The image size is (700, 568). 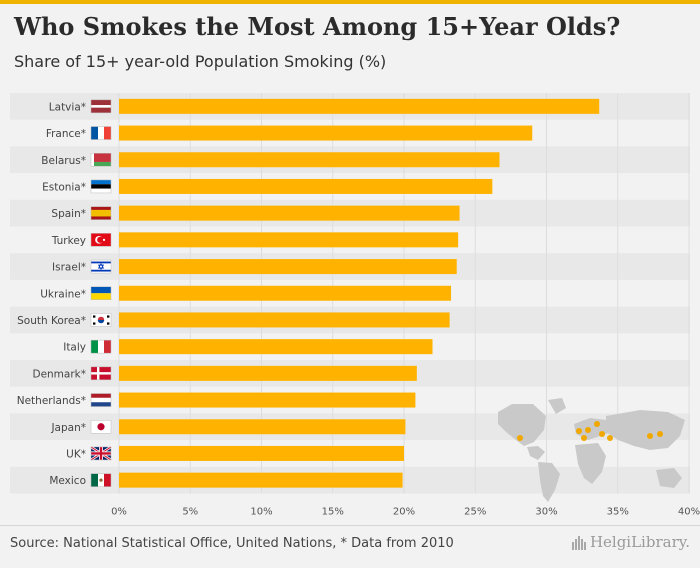 I want to click on latvia-highlight, so click(x=597, y=424).